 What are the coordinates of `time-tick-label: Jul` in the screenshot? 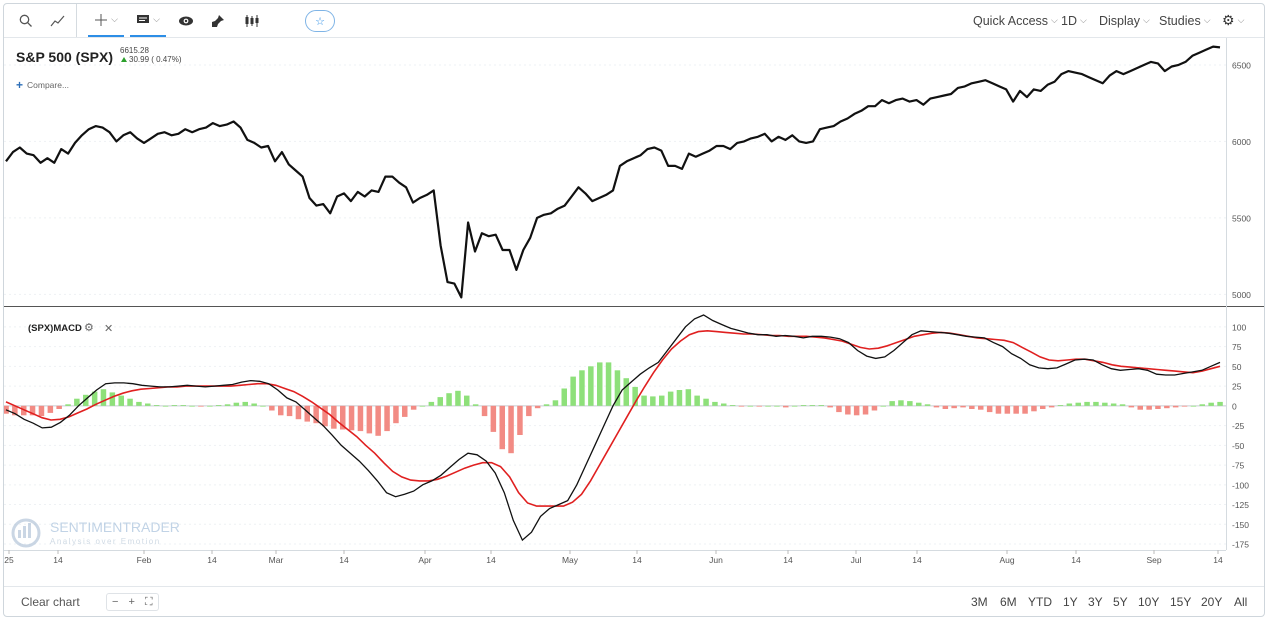 It's located at (856, 560).